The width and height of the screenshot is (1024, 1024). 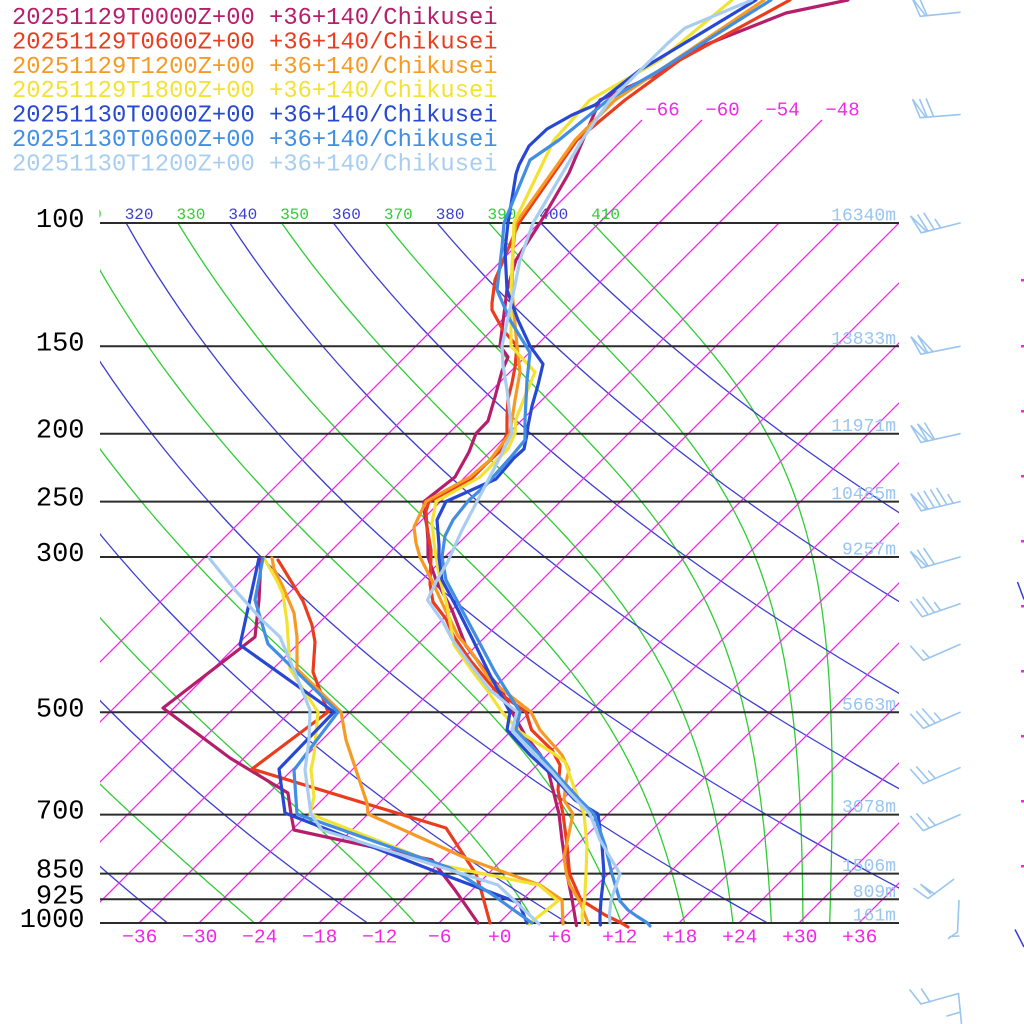 I want to click on svg-text: 100, so click(x=60, y=221).